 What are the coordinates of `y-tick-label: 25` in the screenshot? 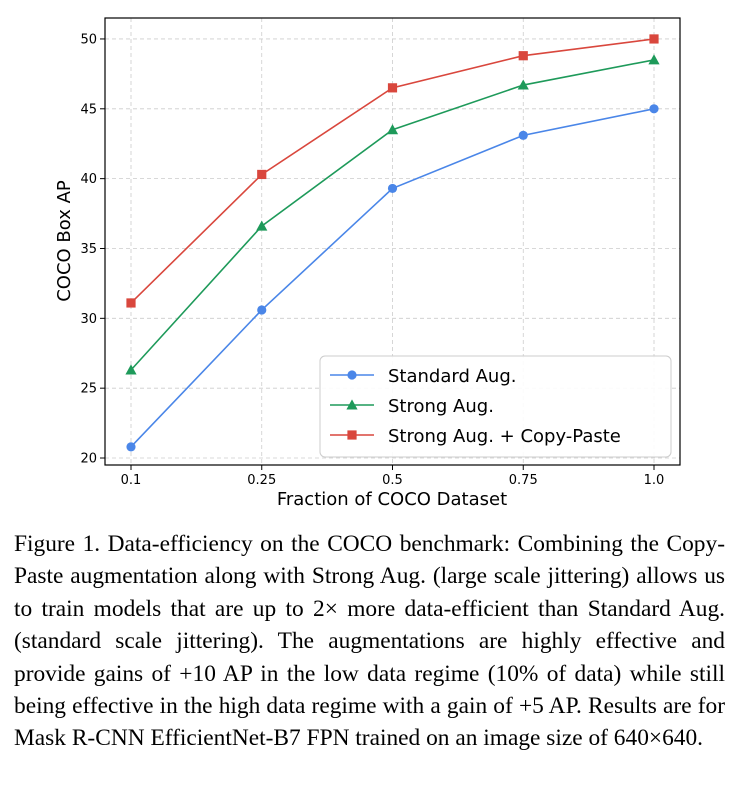 It's located at (88, 389).